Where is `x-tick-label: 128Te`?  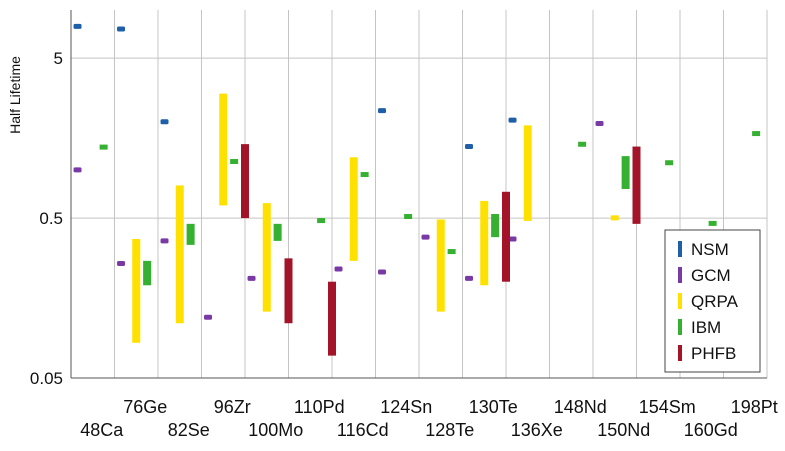 x-tick-label: 128Te is located at coordinates (449, 430).